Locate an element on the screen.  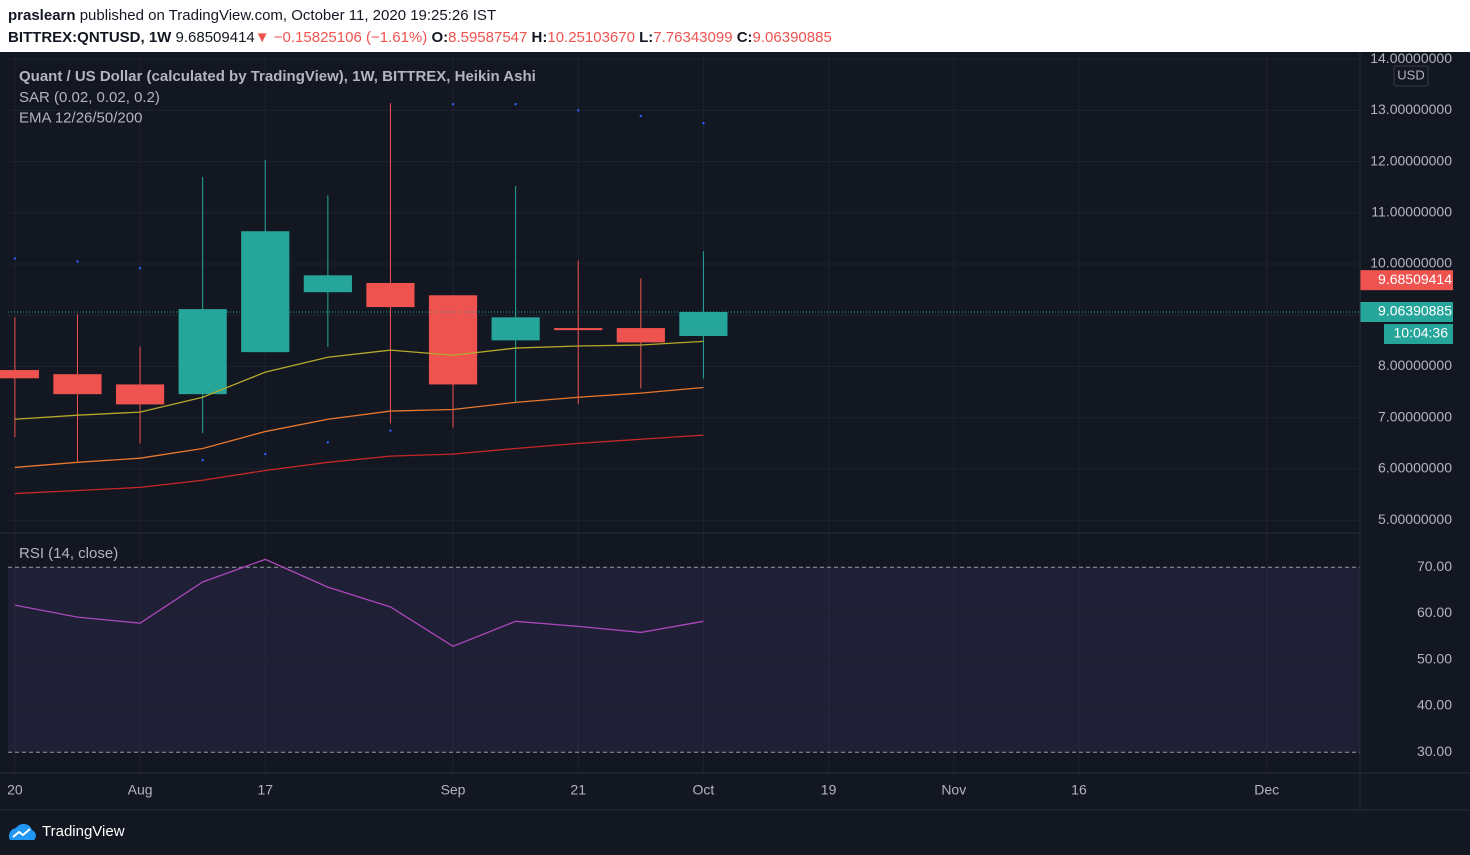
x-tick-label: Nov is located at coordinates (953, 790).